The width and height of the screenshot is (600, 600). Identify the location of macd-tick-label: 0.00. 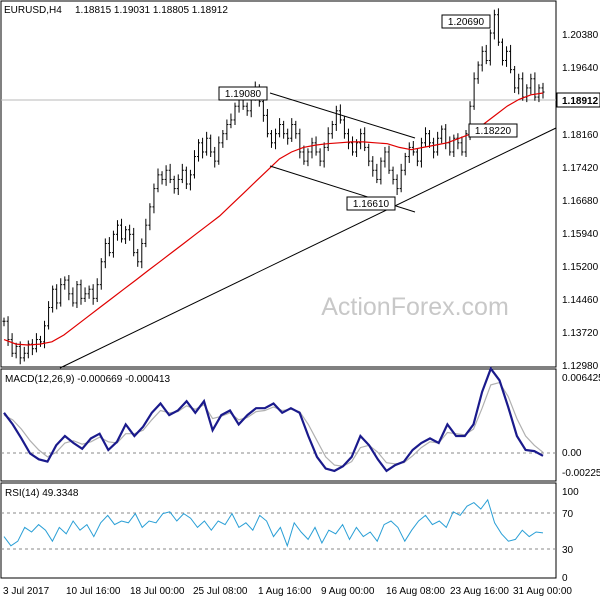
(572, 453).